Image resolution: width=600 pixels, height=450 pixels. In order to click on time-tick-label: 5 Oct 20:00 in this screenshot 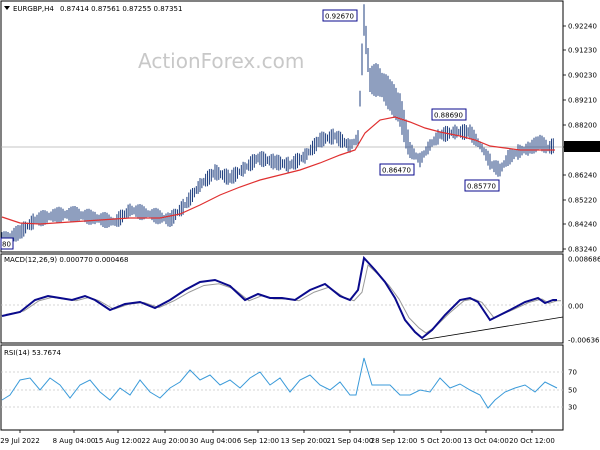, I will do `click(440, 441)`.